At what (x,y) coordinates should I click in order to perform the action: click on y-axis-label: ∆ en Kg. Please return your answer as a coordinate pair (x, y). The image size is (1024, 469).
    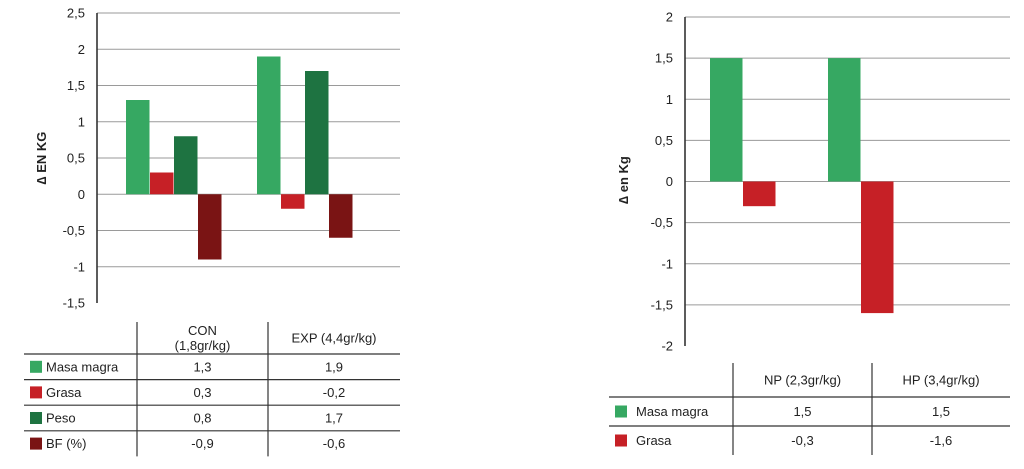
    Looking at the image, I should click on (623, 180).